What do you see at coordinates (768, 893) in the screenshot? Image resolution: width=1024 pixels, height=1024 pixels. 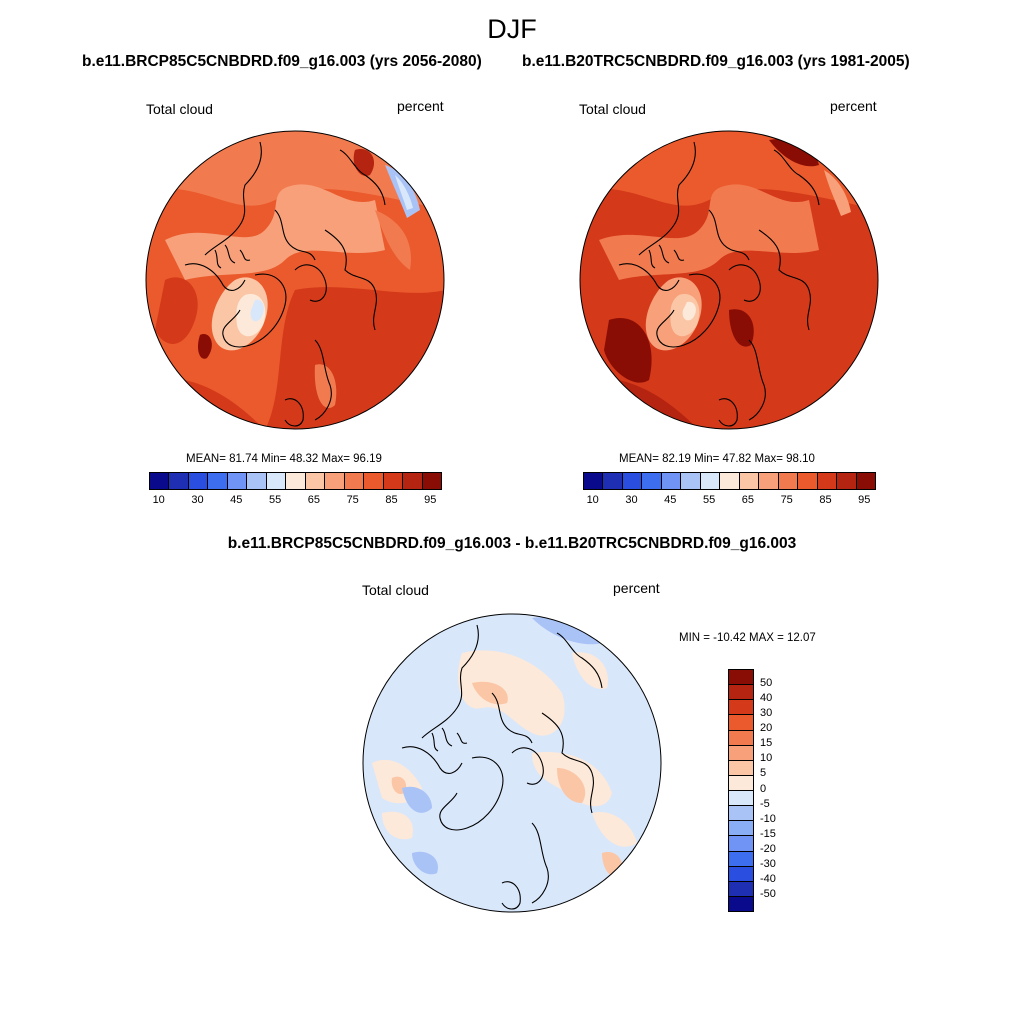 I see `colorbar-tick-label: -50` at bounding box center [768, 893].